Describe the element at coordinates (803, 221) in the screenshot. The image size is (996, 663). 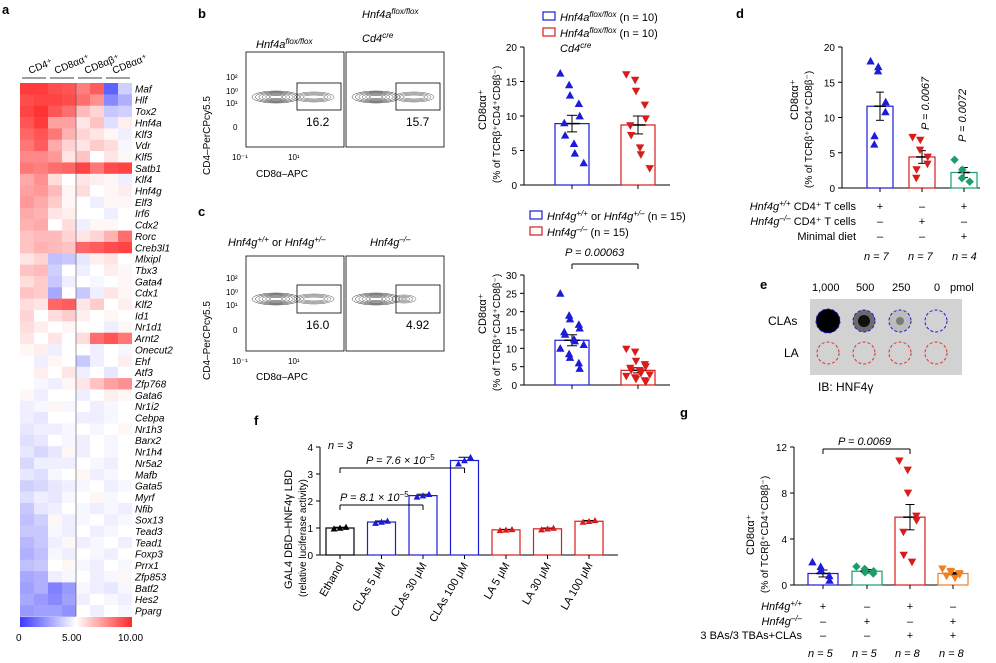
I see `cond-d-row2-label: Hnf4g–/– CD4⁺ T cells` at that location.